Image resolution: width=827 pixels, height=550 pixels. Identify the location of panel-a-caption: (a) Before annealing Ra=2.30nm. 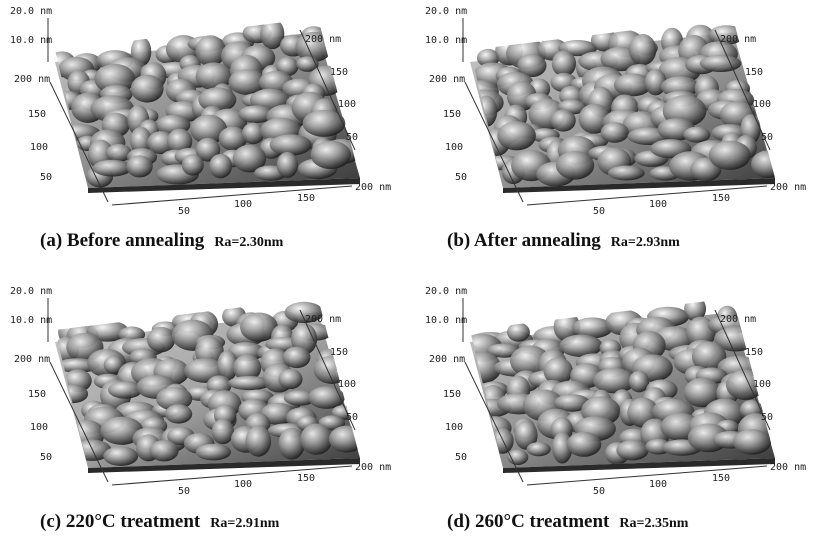
(161, 241).